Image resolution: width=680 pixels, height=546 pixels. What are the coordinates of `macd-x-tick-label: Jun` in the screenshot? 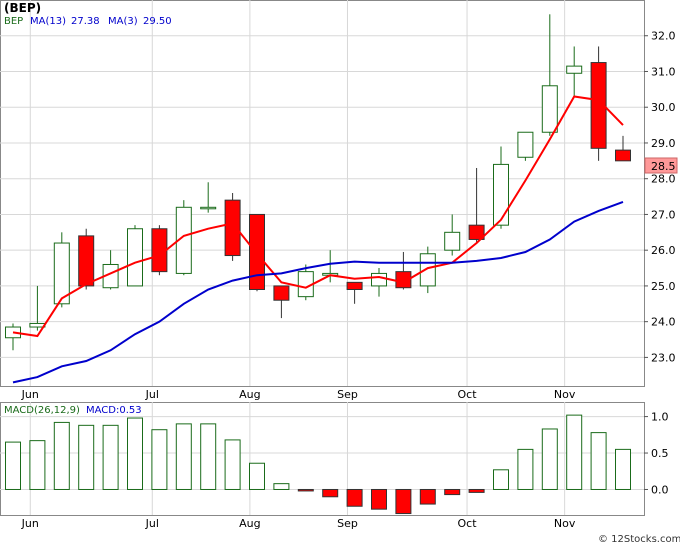 It's located at (30, 523).